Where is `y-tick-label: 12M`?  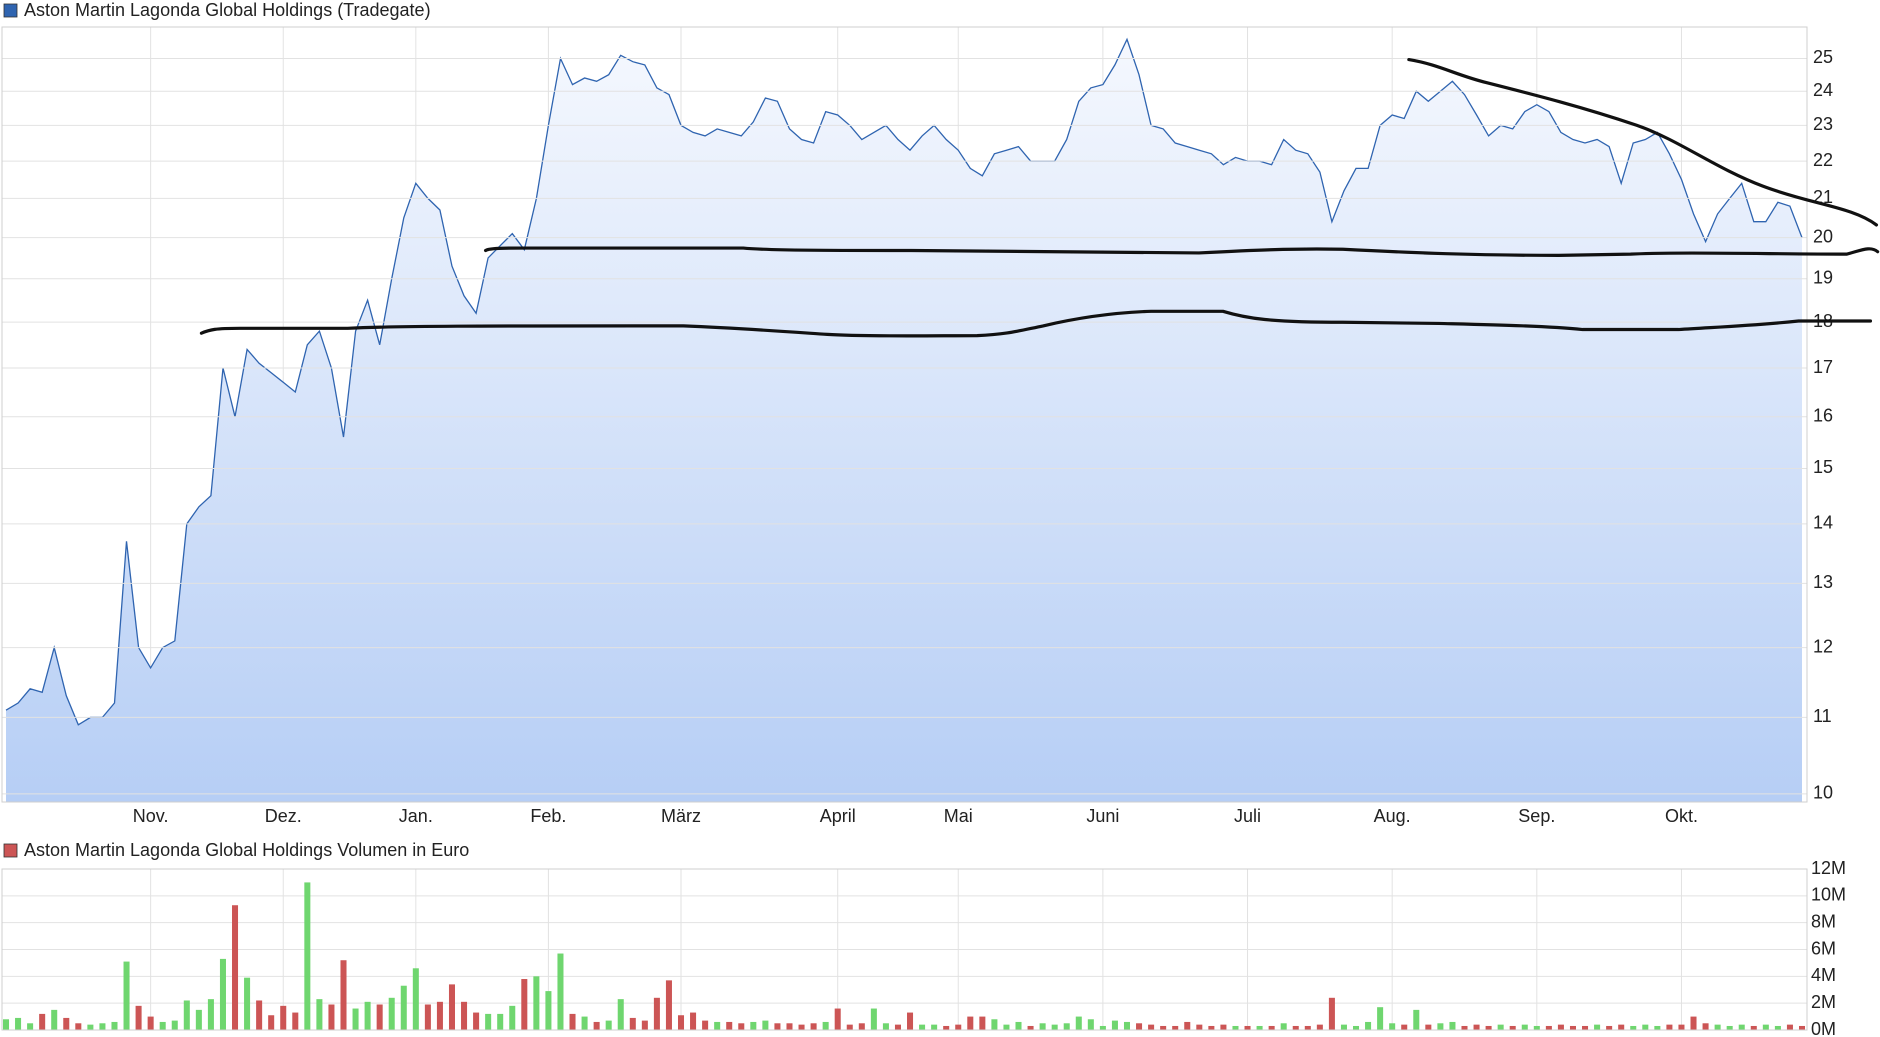
y-tick-label: 12M is located at coordinates (1828, 868).